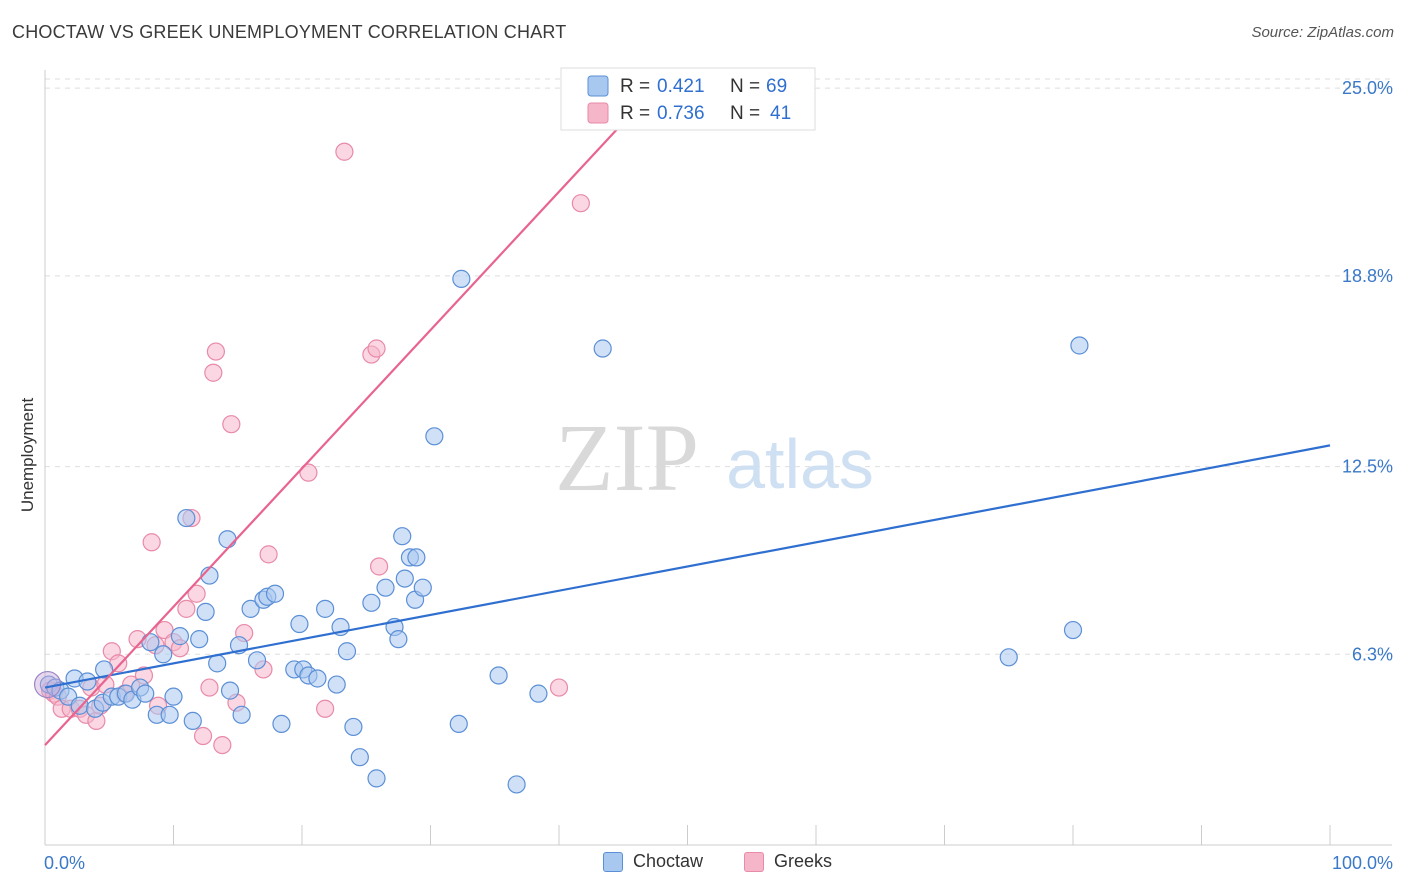 Image resolution: width=1406 pixels, height=892 pixels. What do you see at coordinates (681, 86) in the screenshot?
I see `legend-r-value-choctaw: 0.421` at bounding box center [681, 86].